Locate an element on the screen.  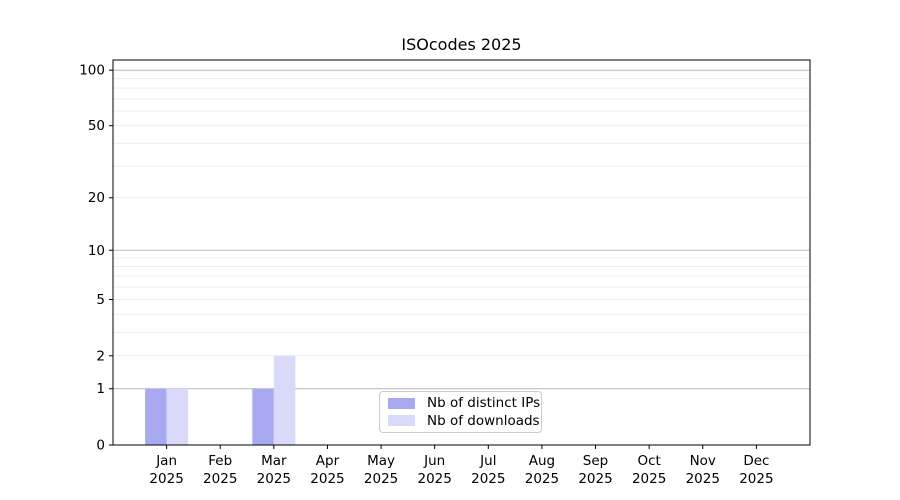
x-tick-label-month: Apr is located at coordinates (328, 461).